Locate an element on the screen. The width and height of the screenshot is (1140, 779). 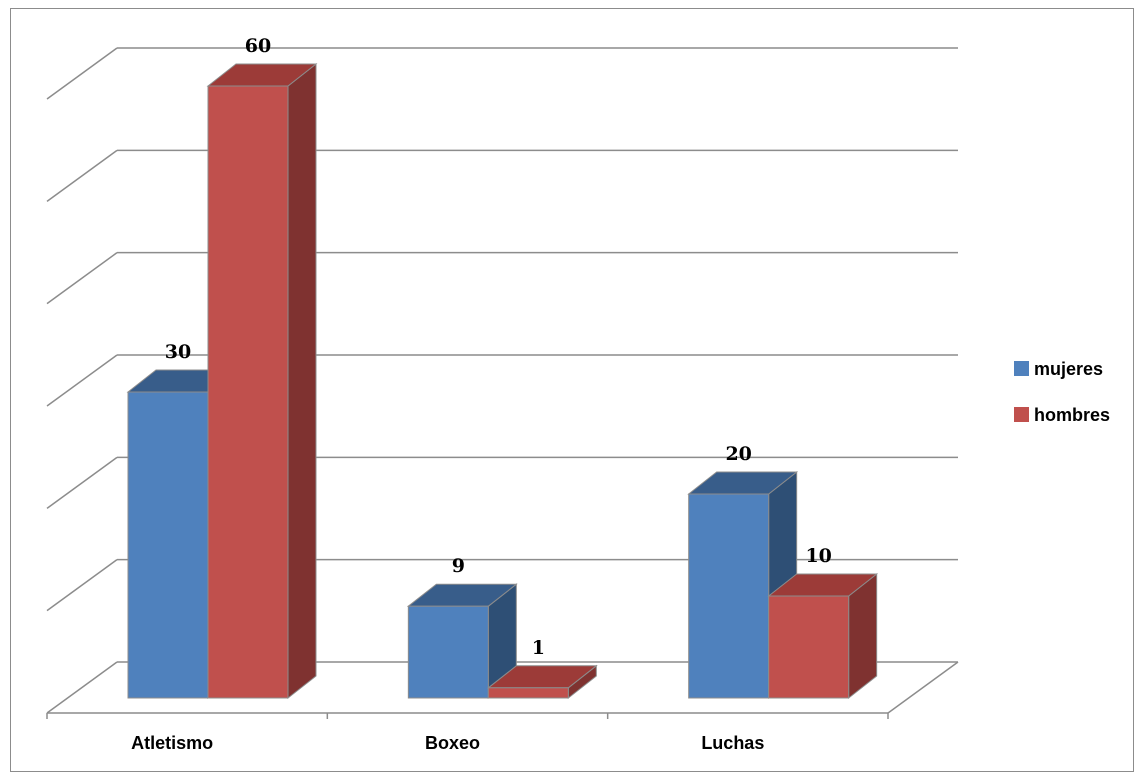
category-label-Atletismo: Atletismo is located at coordinates (172, 743).